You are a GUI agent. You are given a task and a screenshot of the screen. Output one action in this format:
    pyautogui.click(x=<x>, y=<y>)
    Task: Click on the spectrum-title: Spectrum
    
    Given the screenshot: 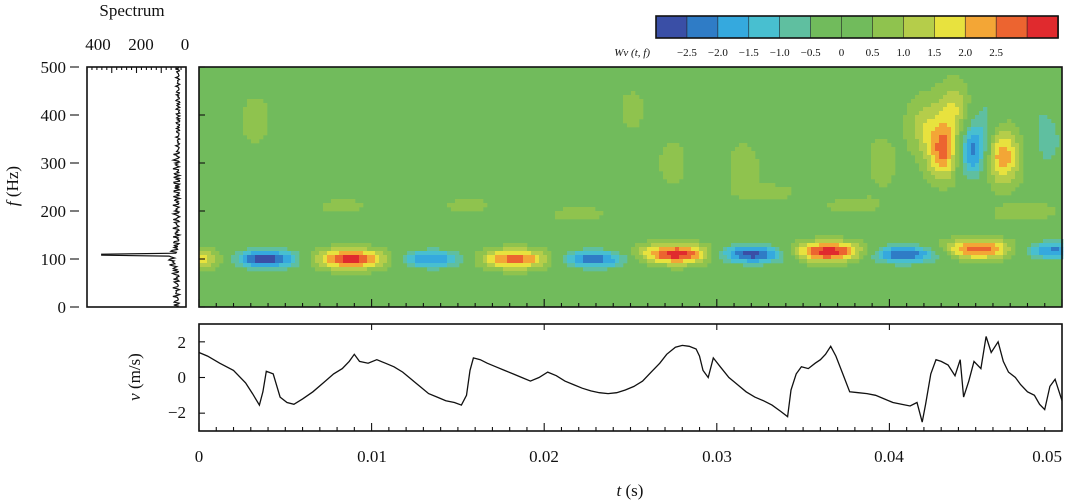 What is the action you would take?
    pyautogui.click(x=131, y=10)
    